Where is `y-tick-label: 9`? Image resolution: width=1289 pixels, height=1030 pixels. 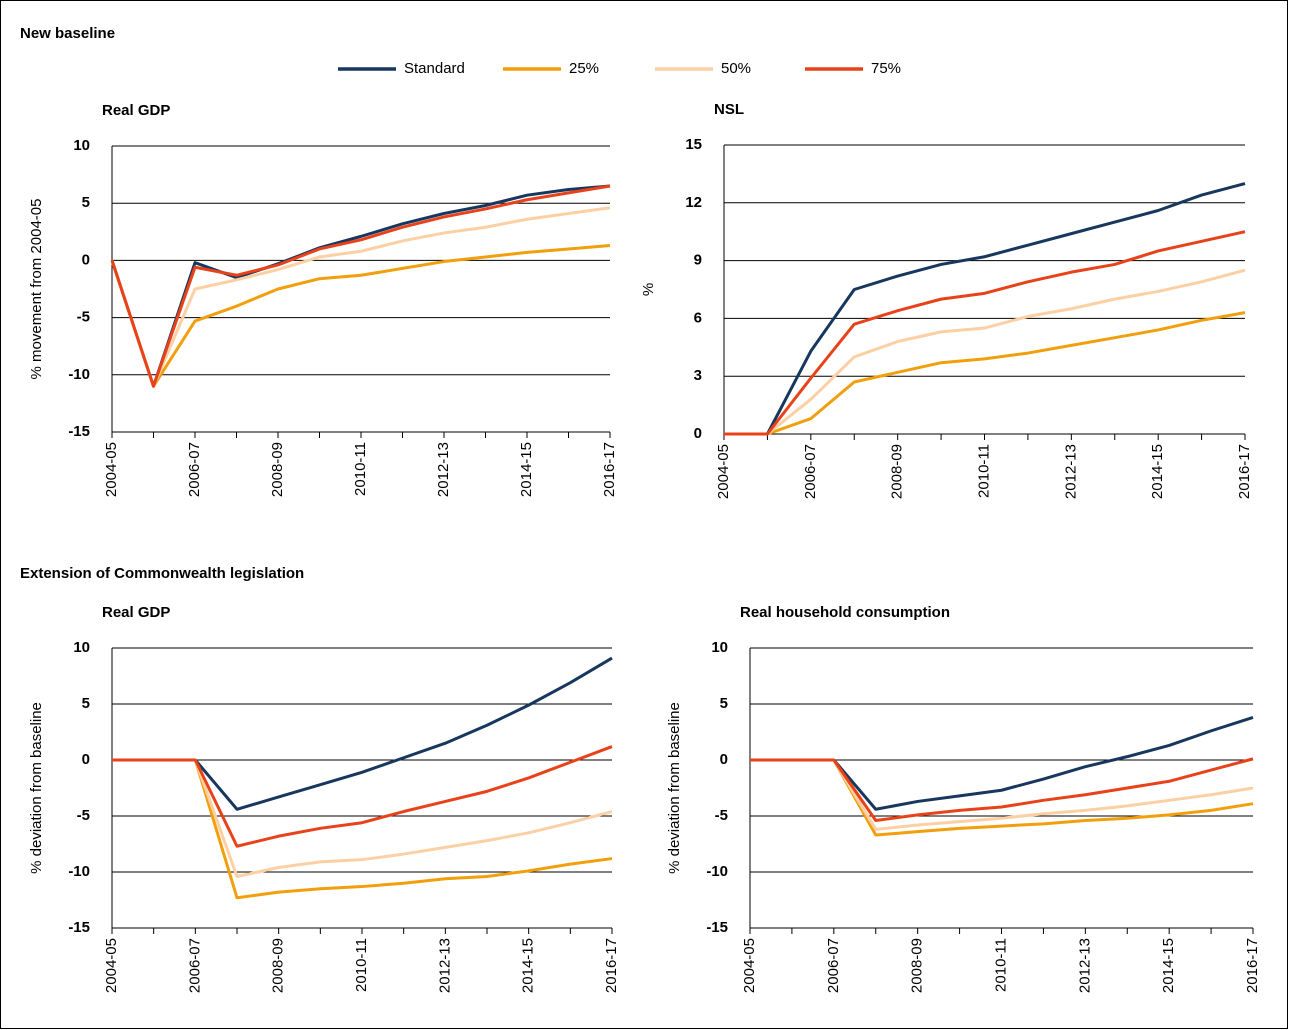 y-tick-label: 9 is located at coordinates (698, 260).